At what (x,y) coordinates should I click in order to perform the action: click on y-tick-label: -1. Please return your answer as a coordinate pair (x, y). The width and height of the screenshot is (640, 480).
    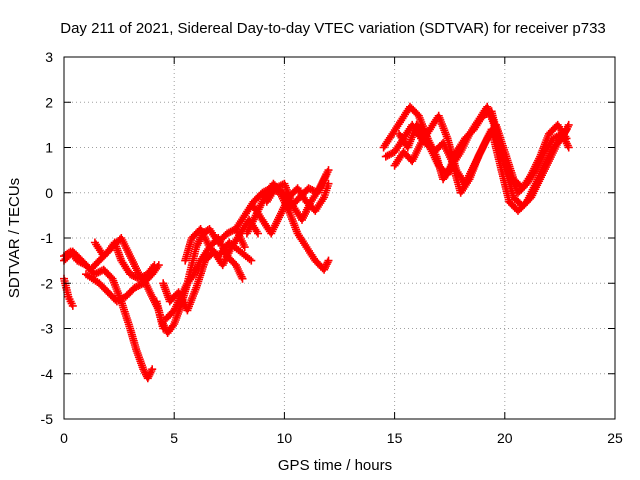
    Looking at the image, I should click on (47, 238).